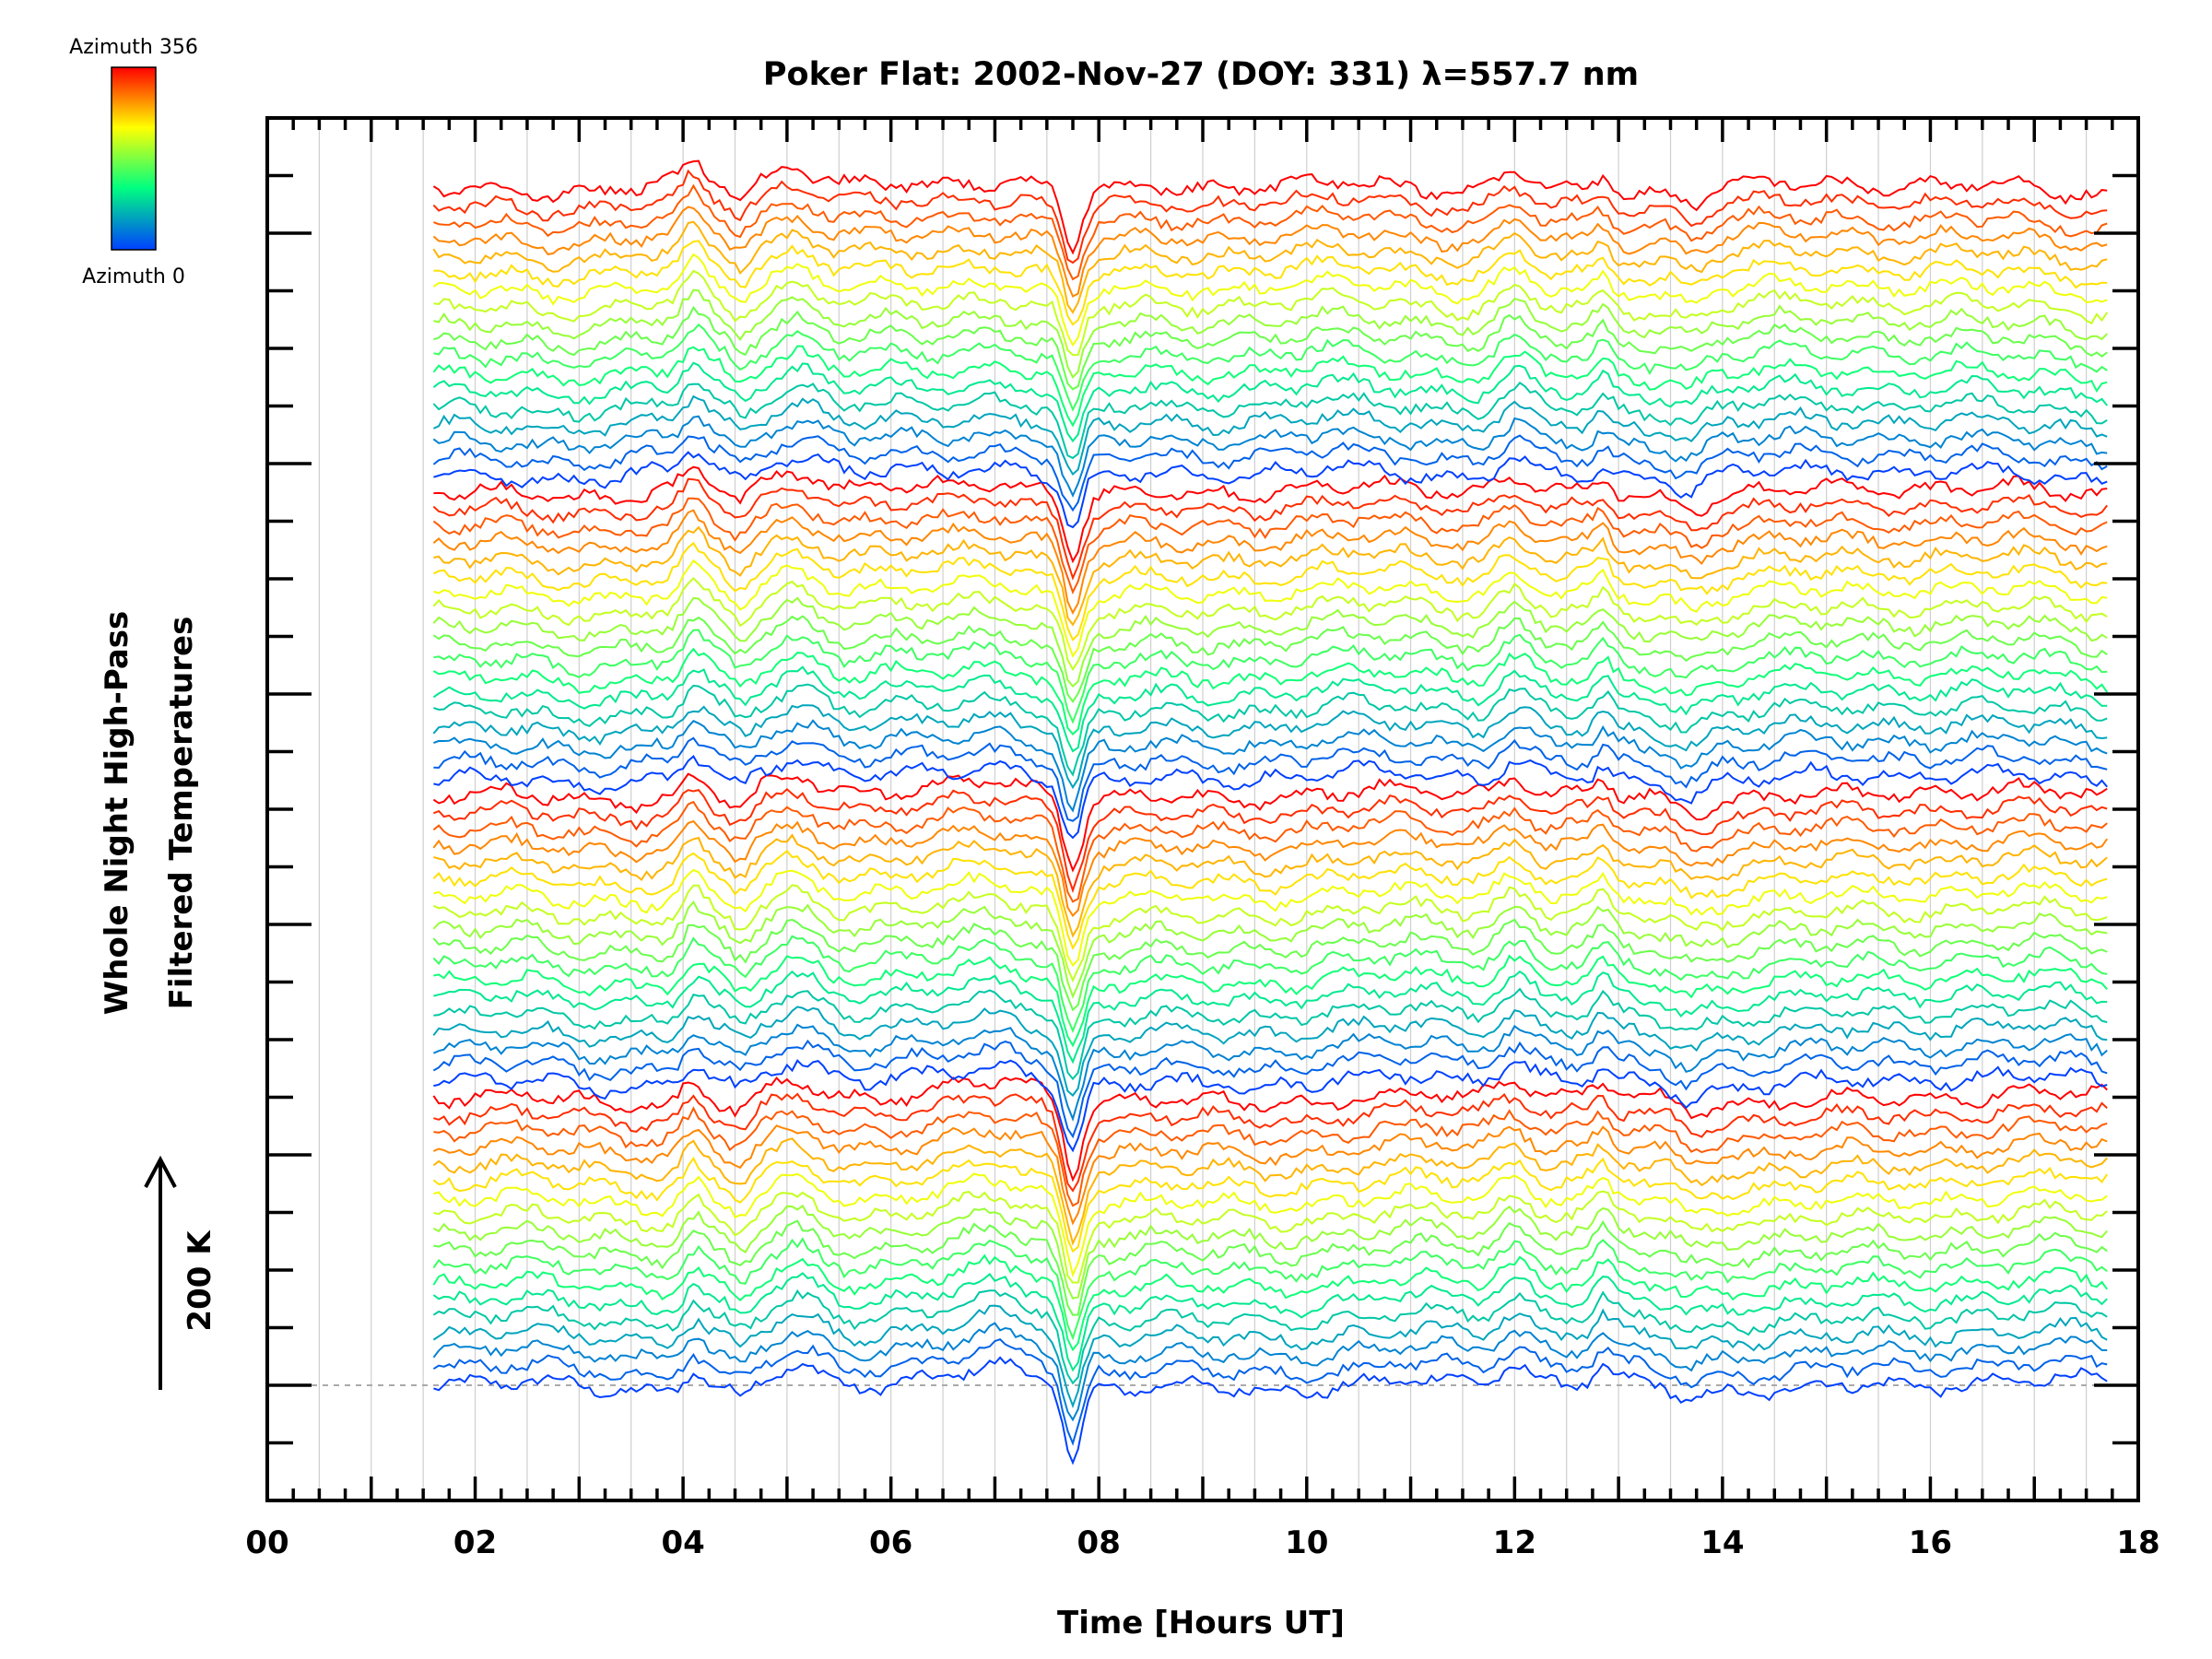 The height and width of the screenshot is (1659, 2212). Describe the element at coordinates (134, 158) in the screenshot. I see `colorbar` at that location.